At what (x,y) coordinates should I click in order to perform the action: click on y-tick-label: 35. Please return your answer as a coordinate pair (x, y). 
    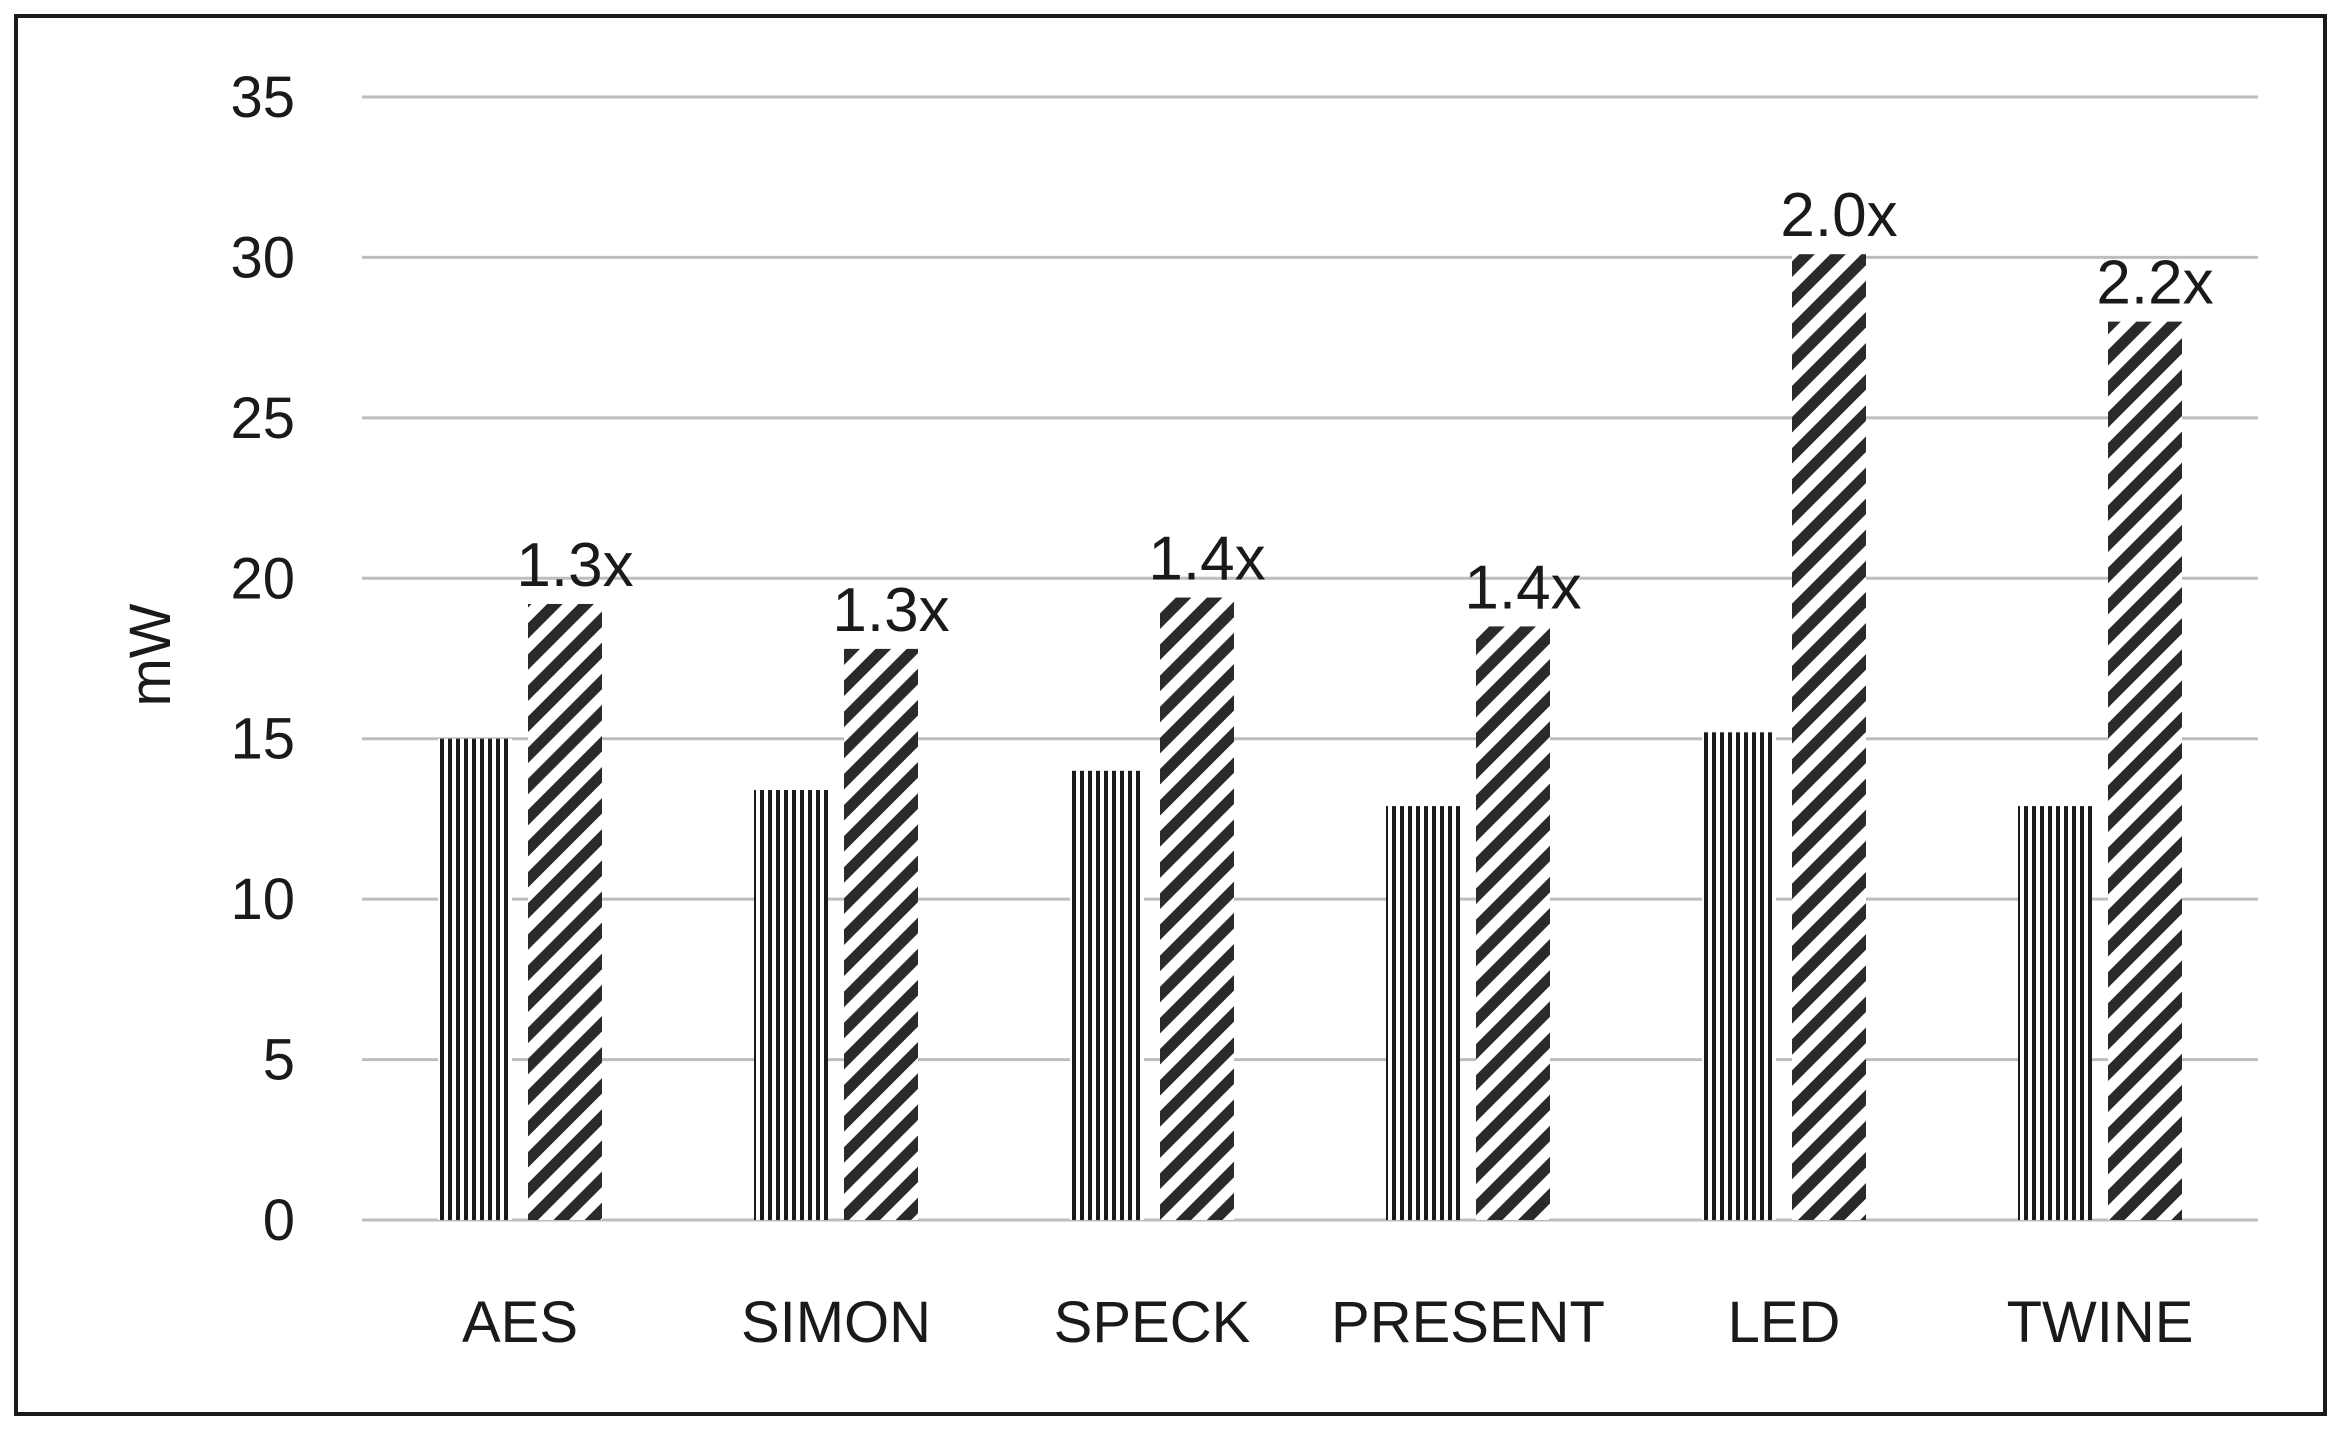
    Looking at the image, I should click on (262, 97).